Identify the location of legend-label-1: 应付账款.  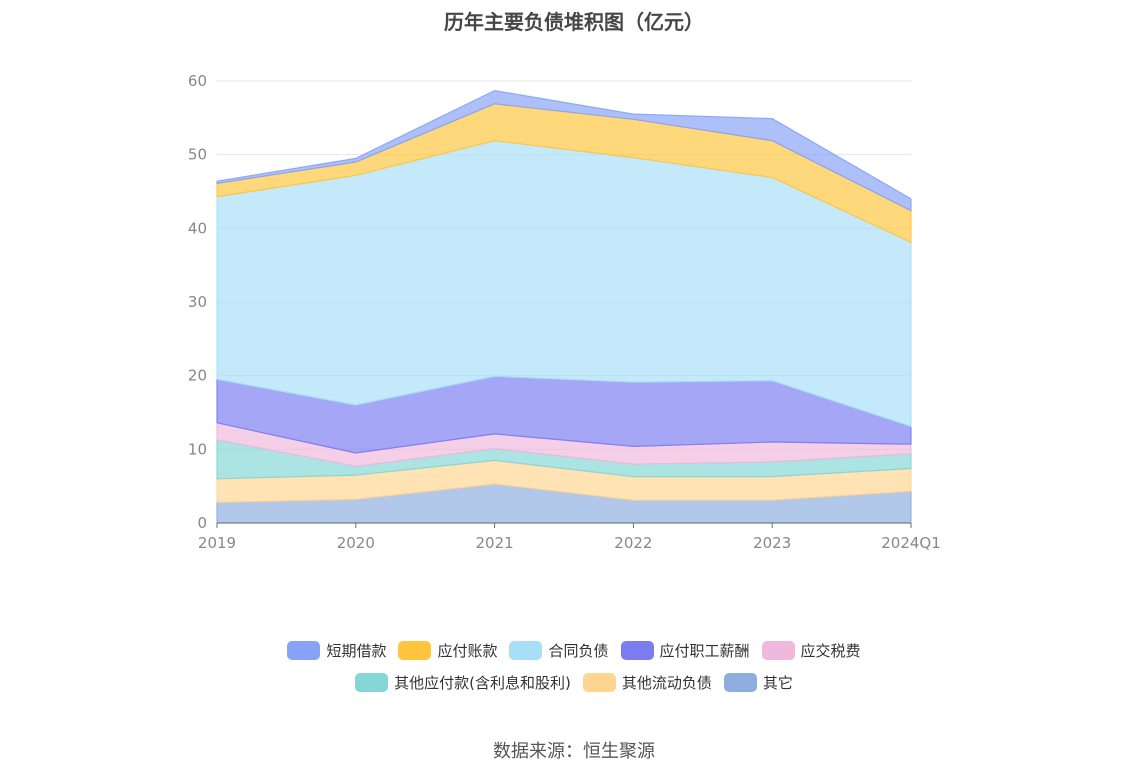
(467, 651).